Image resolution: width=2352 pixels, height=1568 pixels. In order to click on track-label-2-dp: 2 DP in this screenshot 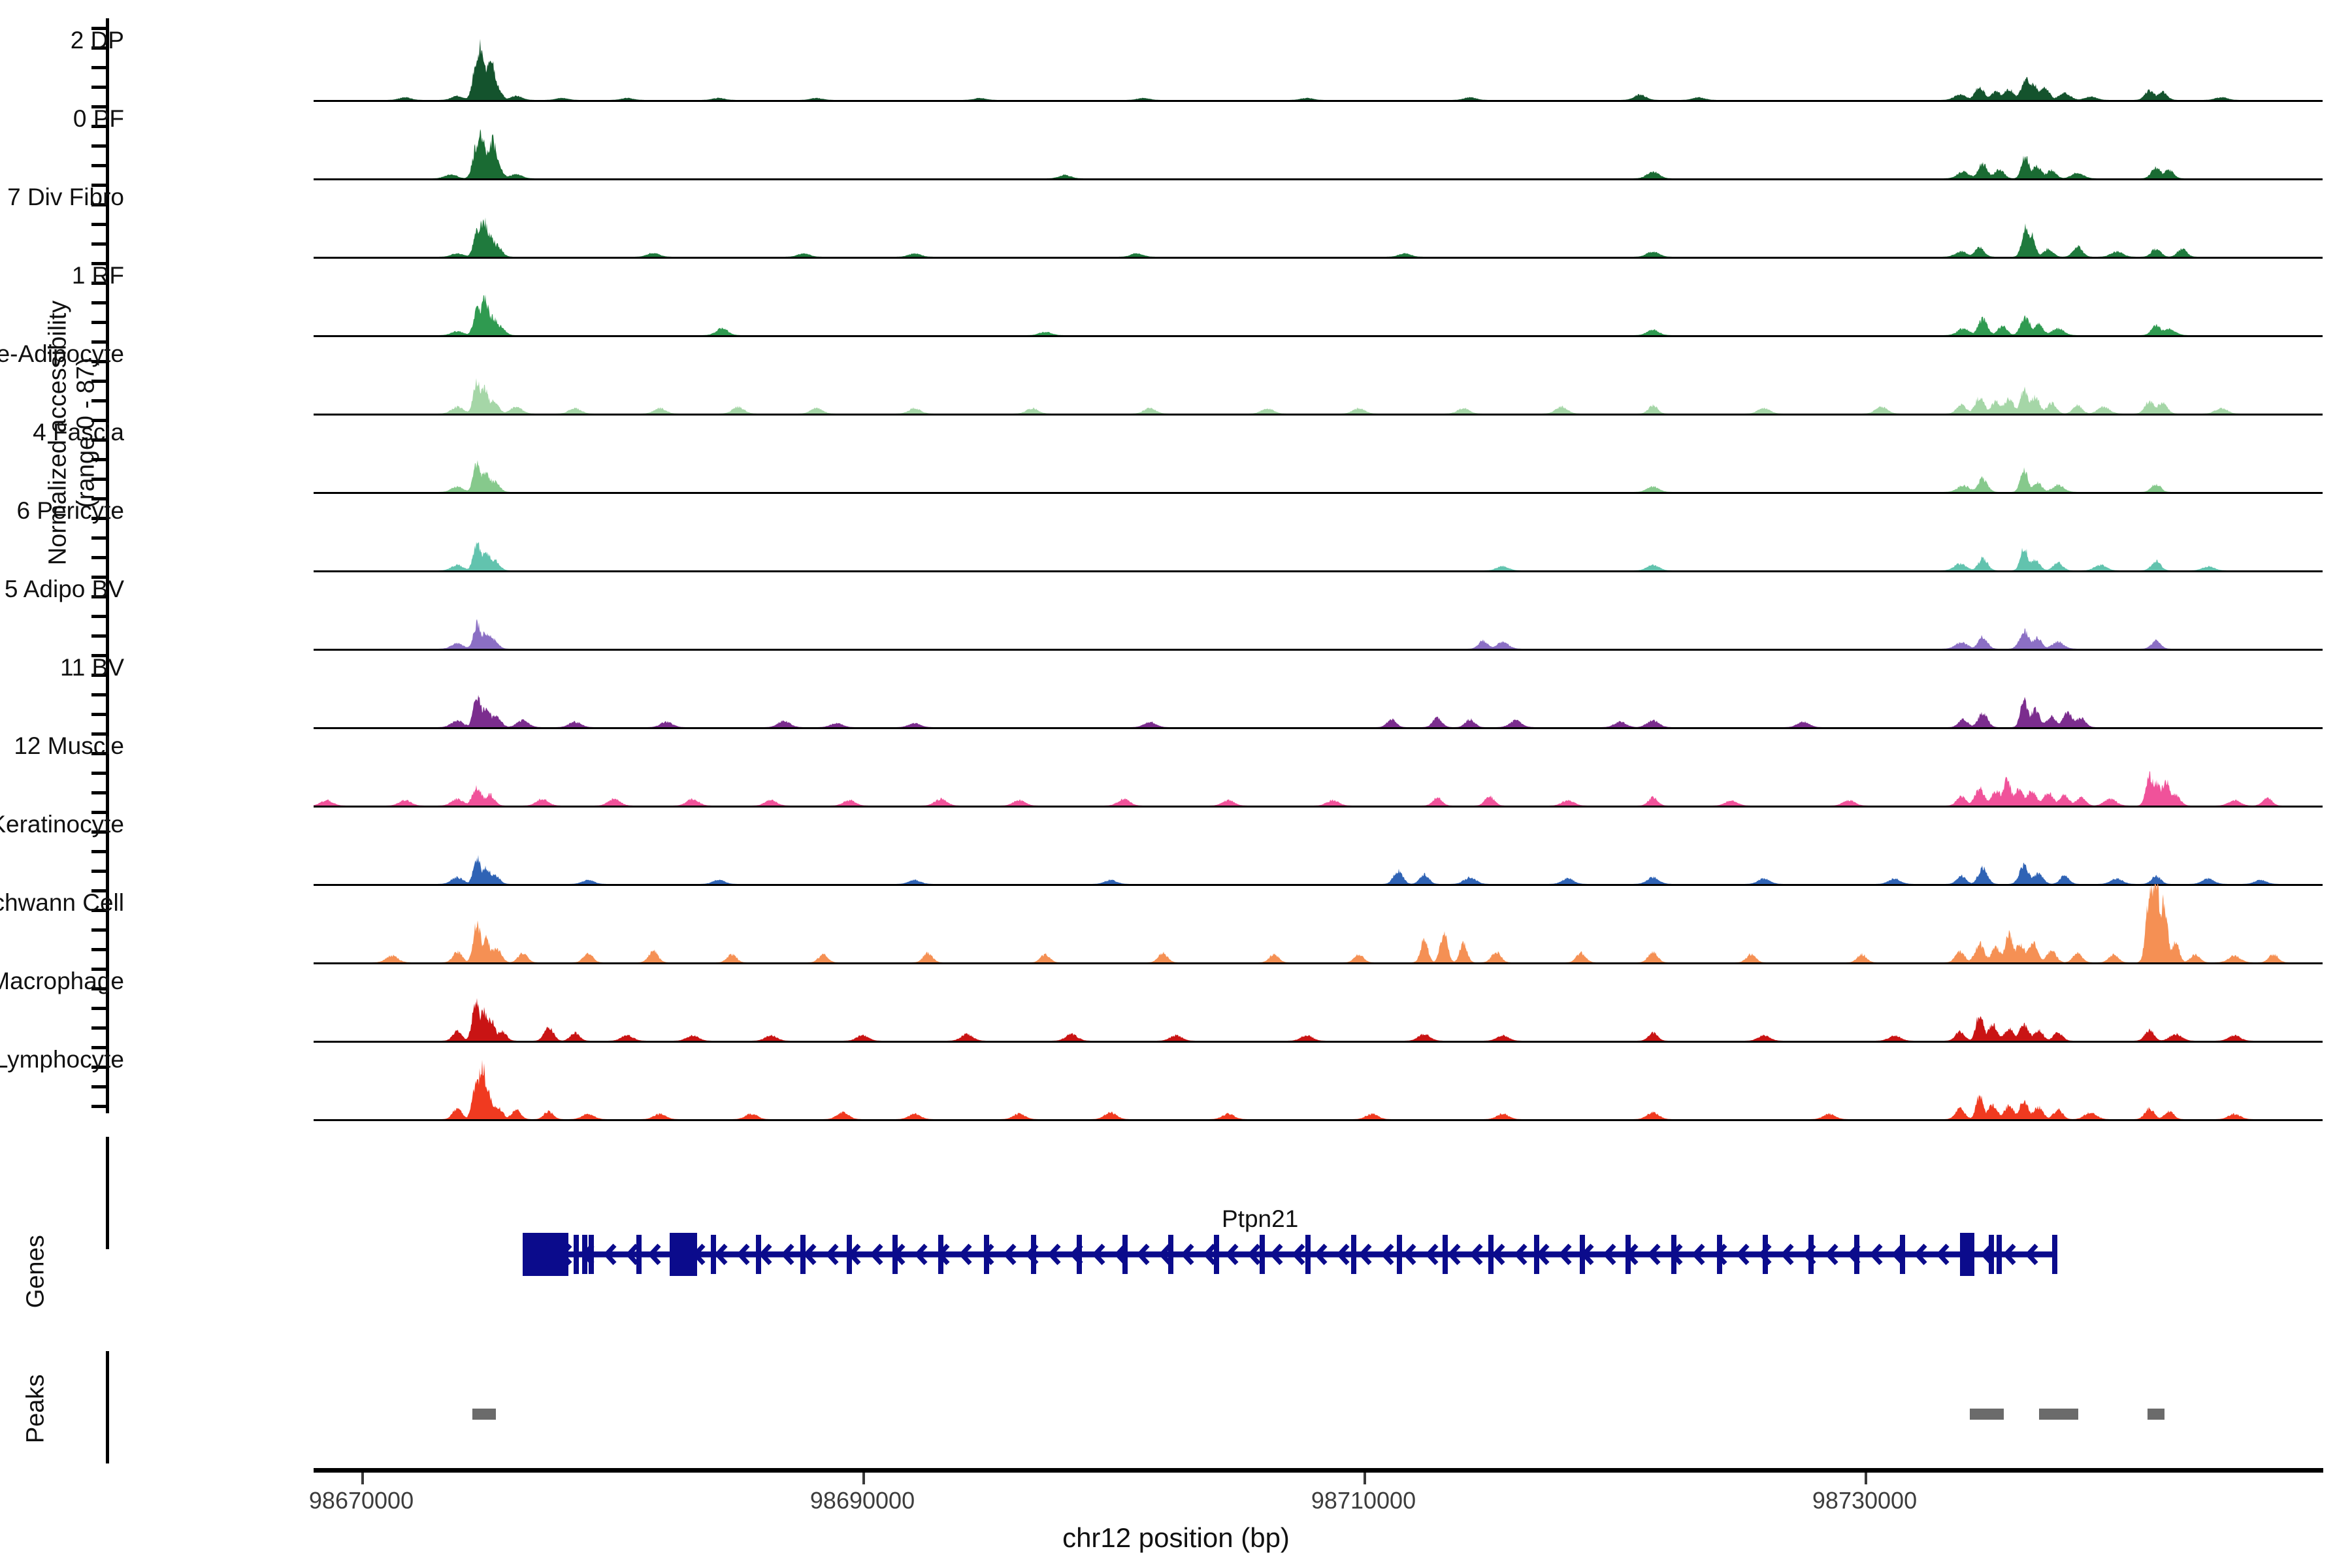, I will do `click(97, 40)`.